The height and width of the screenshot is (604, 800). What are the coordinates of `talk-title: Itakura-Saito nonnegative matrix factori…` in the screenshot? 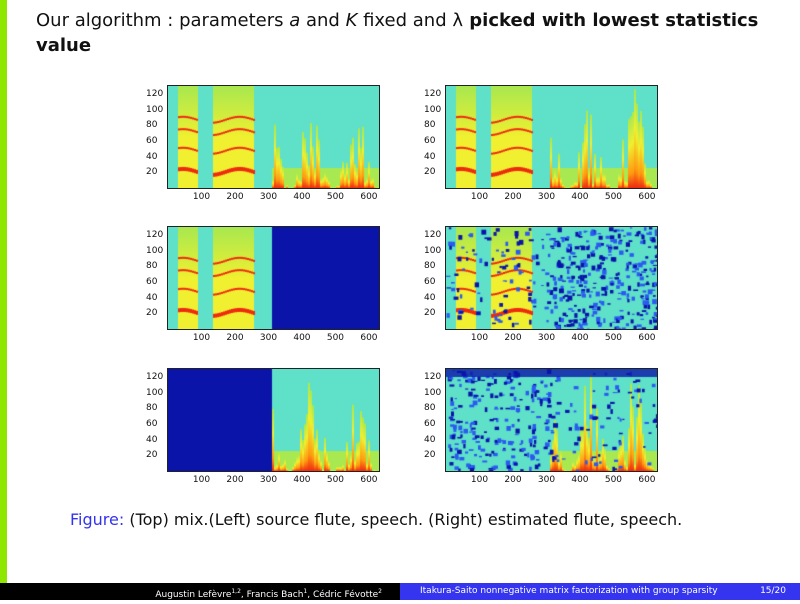 It's located at (569, 591).